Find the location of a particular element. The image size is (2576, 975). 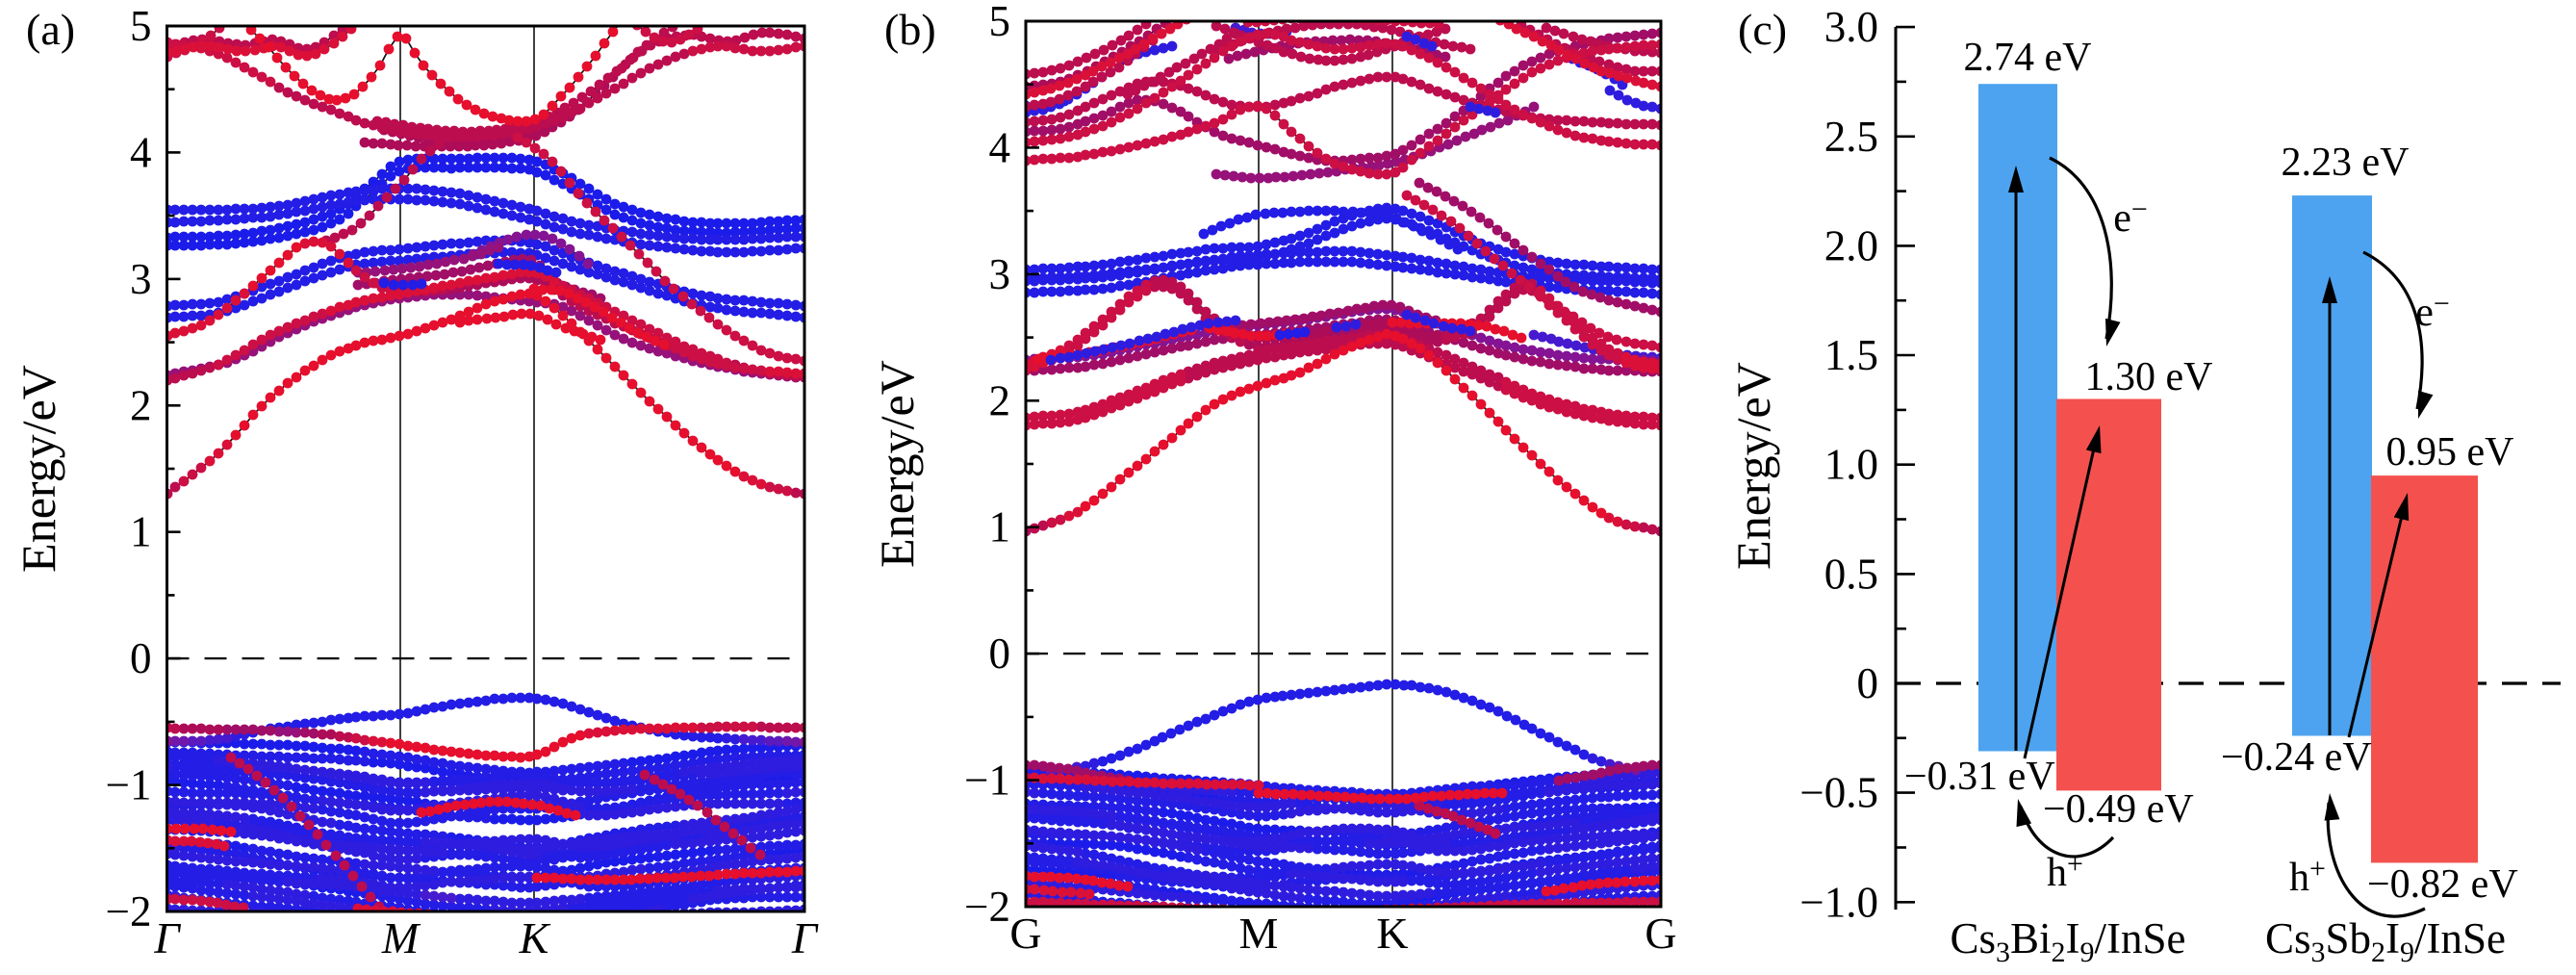

svg-text: −1.0 is located at coordinates (1838, 902).